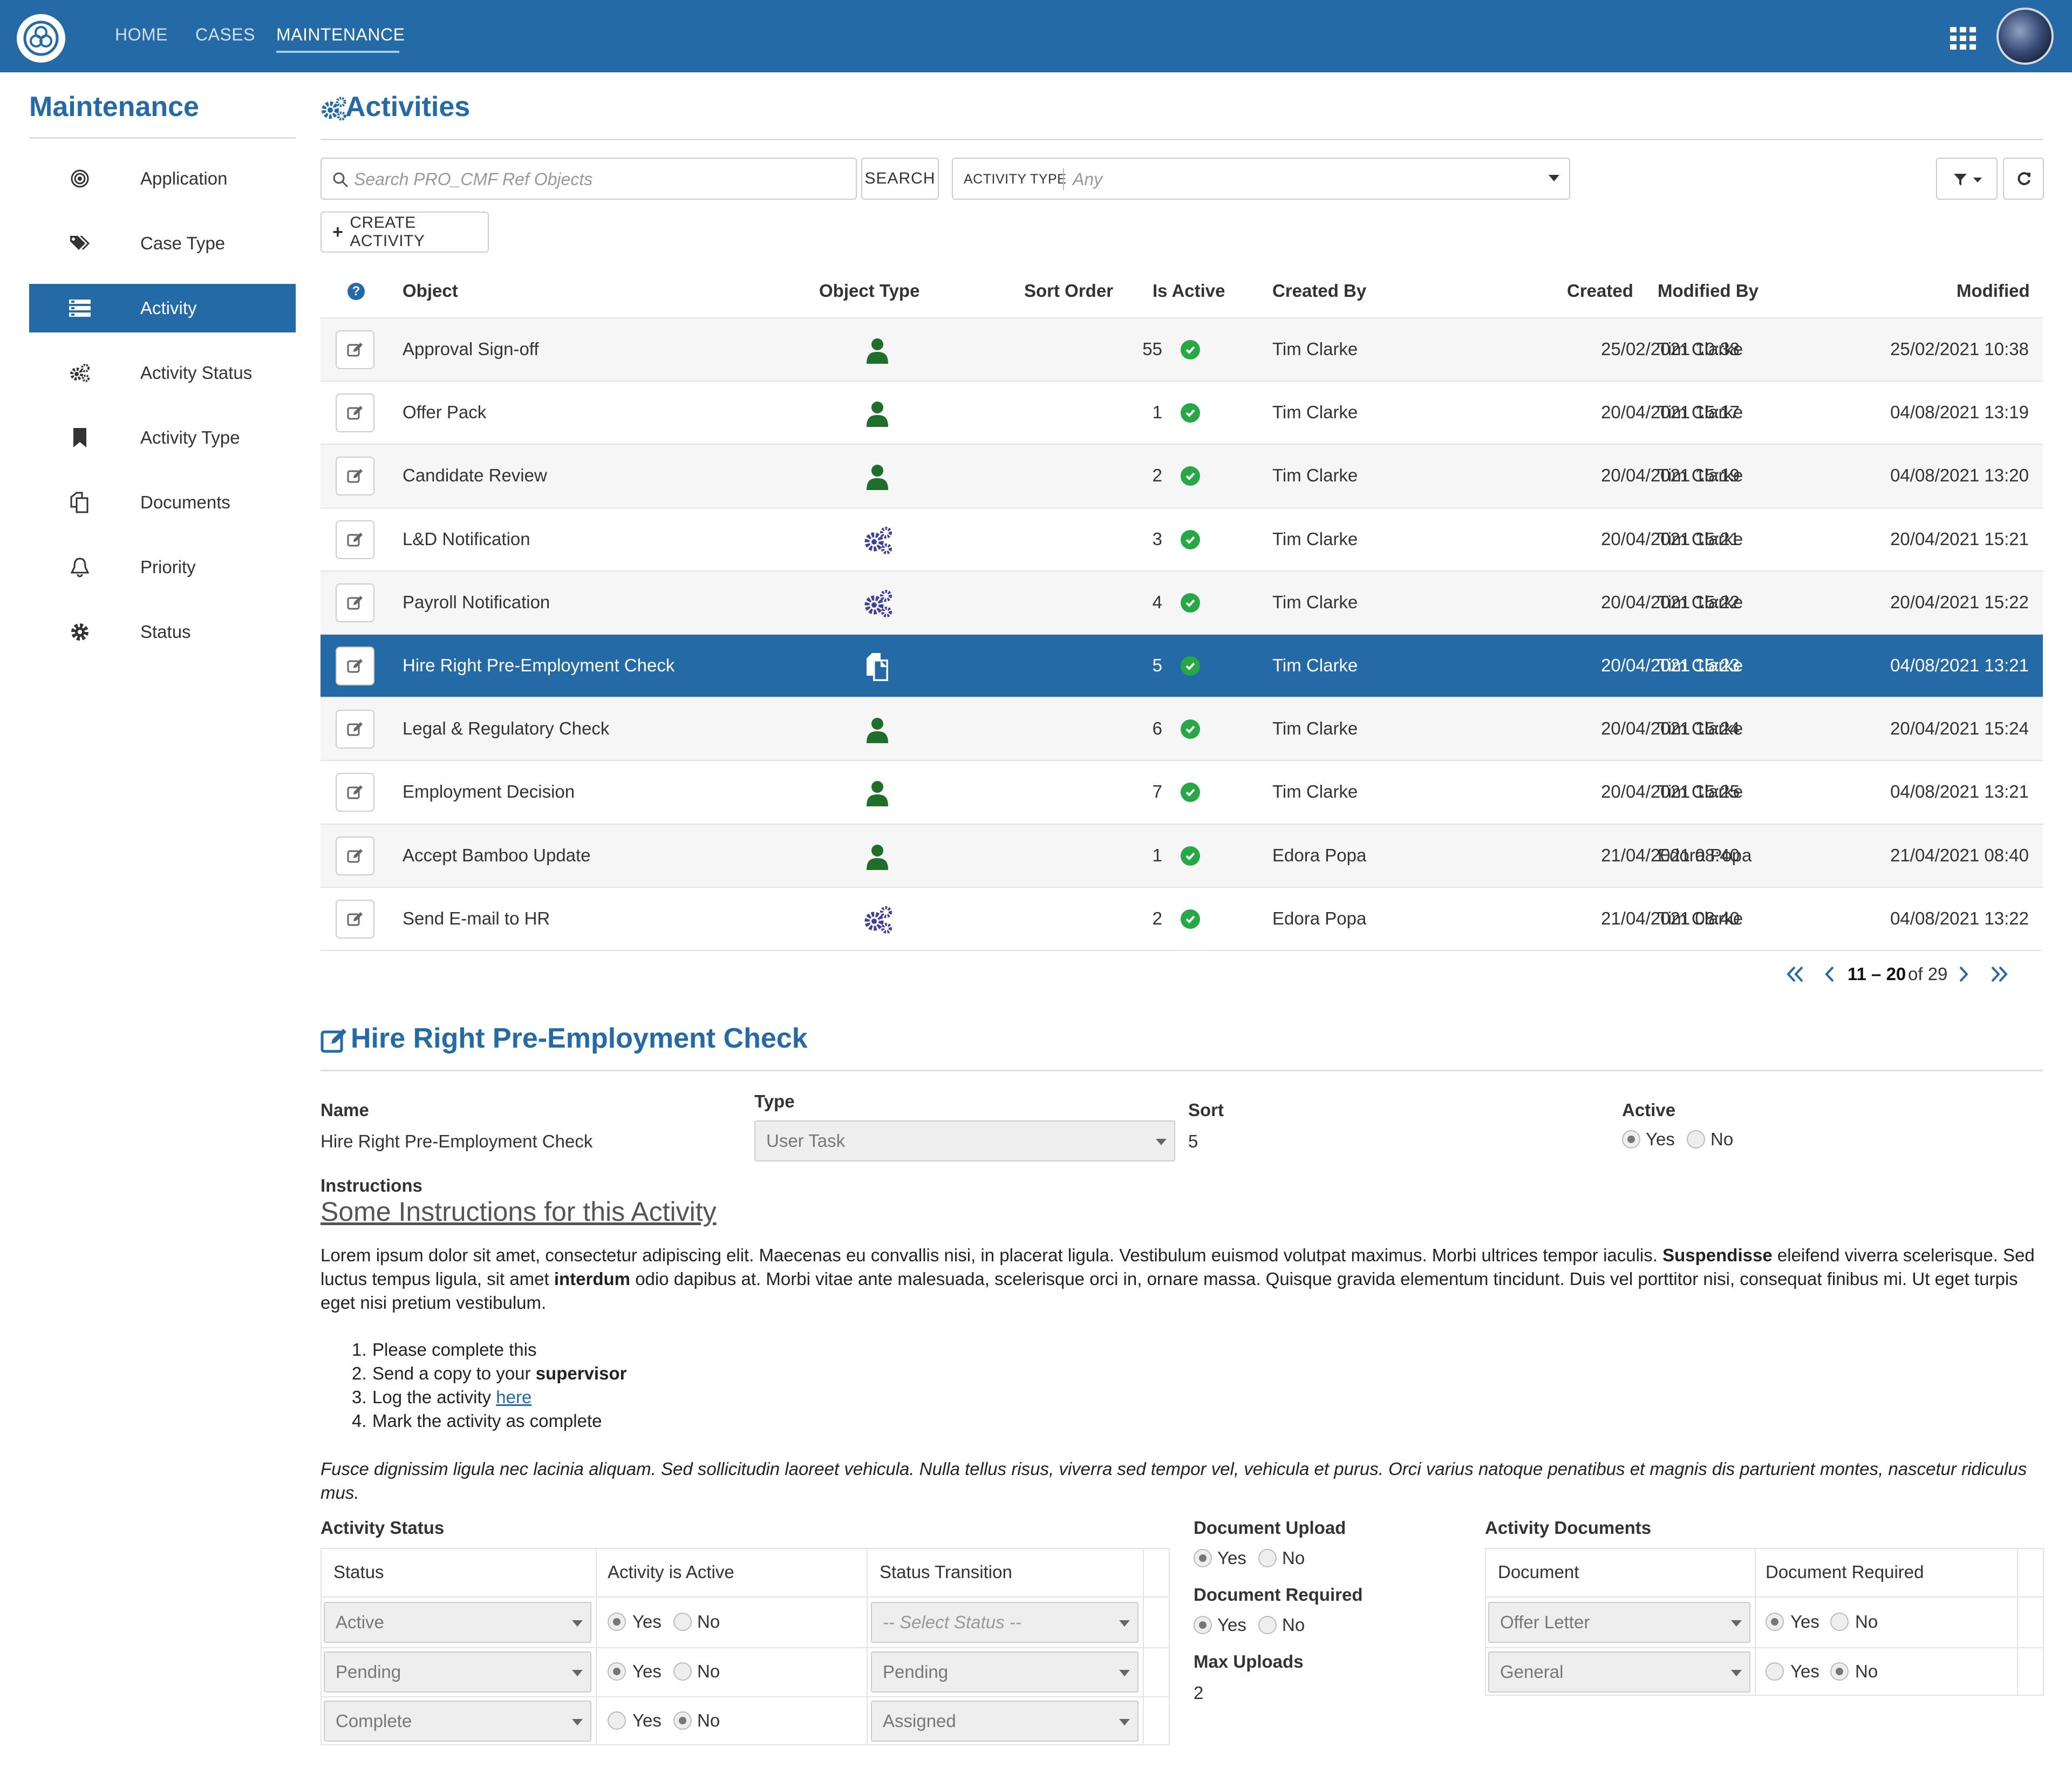  What do you see at coordinates (457, 1622) in the screenshot?
I see `status-select: Active` at bounding box center [457, 1622].